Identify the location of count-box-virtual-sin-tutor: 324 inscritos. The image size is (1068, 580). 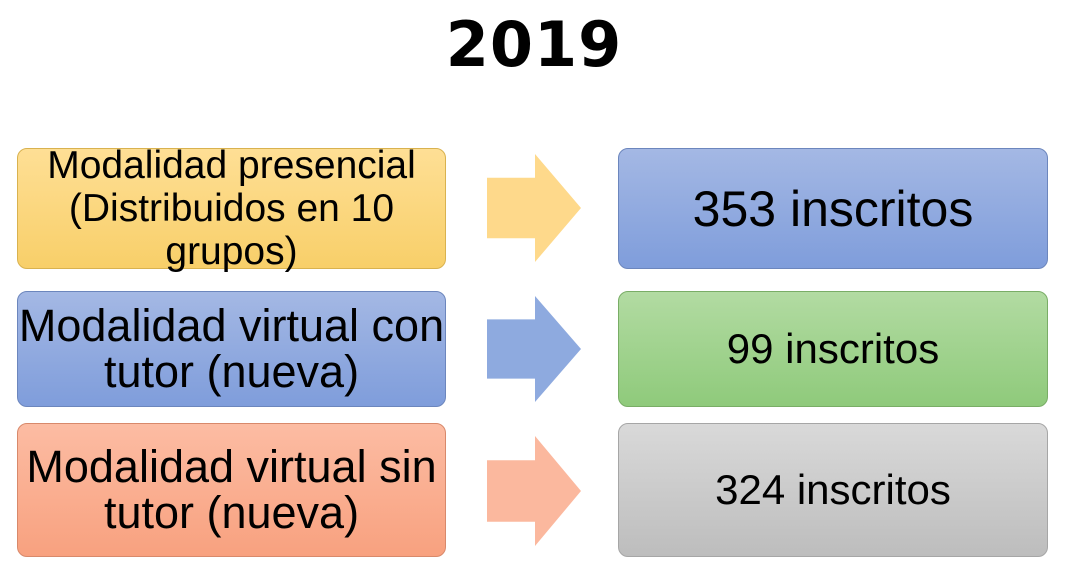
(833, 490).